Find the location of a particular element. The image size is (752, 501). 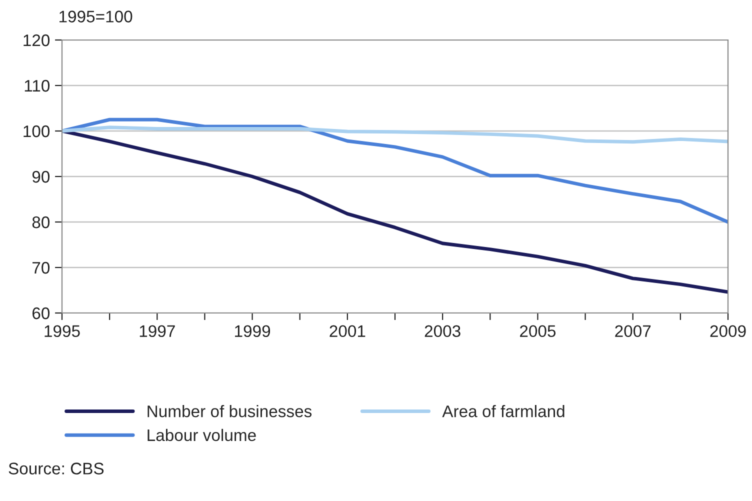

legend-label: Area of farmland is located at coordinates (503, 411).